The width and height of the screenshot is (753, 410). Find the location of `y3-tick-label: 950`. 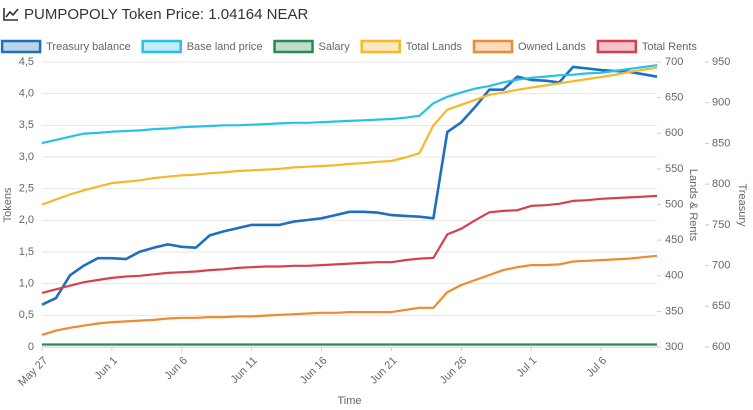

y3-tick-label: 950 is located at coordinates (721, 62).